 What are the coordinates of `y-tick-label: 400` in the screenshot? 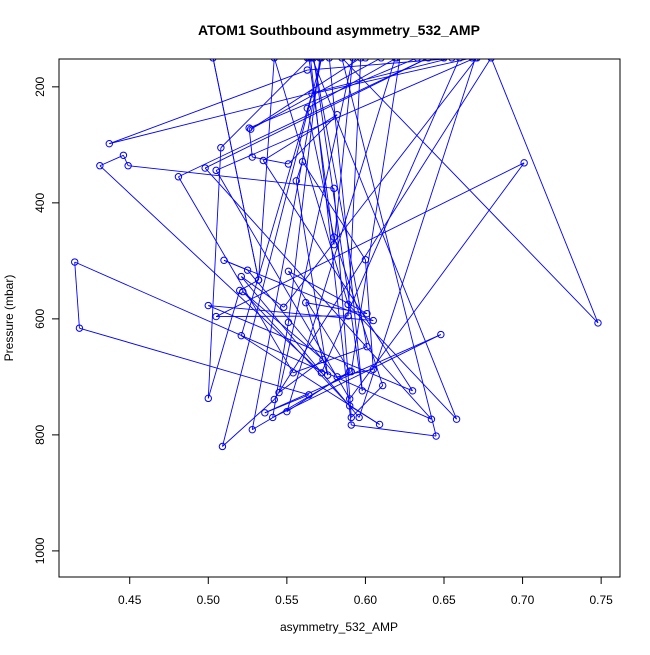 It's located at (40, 203).